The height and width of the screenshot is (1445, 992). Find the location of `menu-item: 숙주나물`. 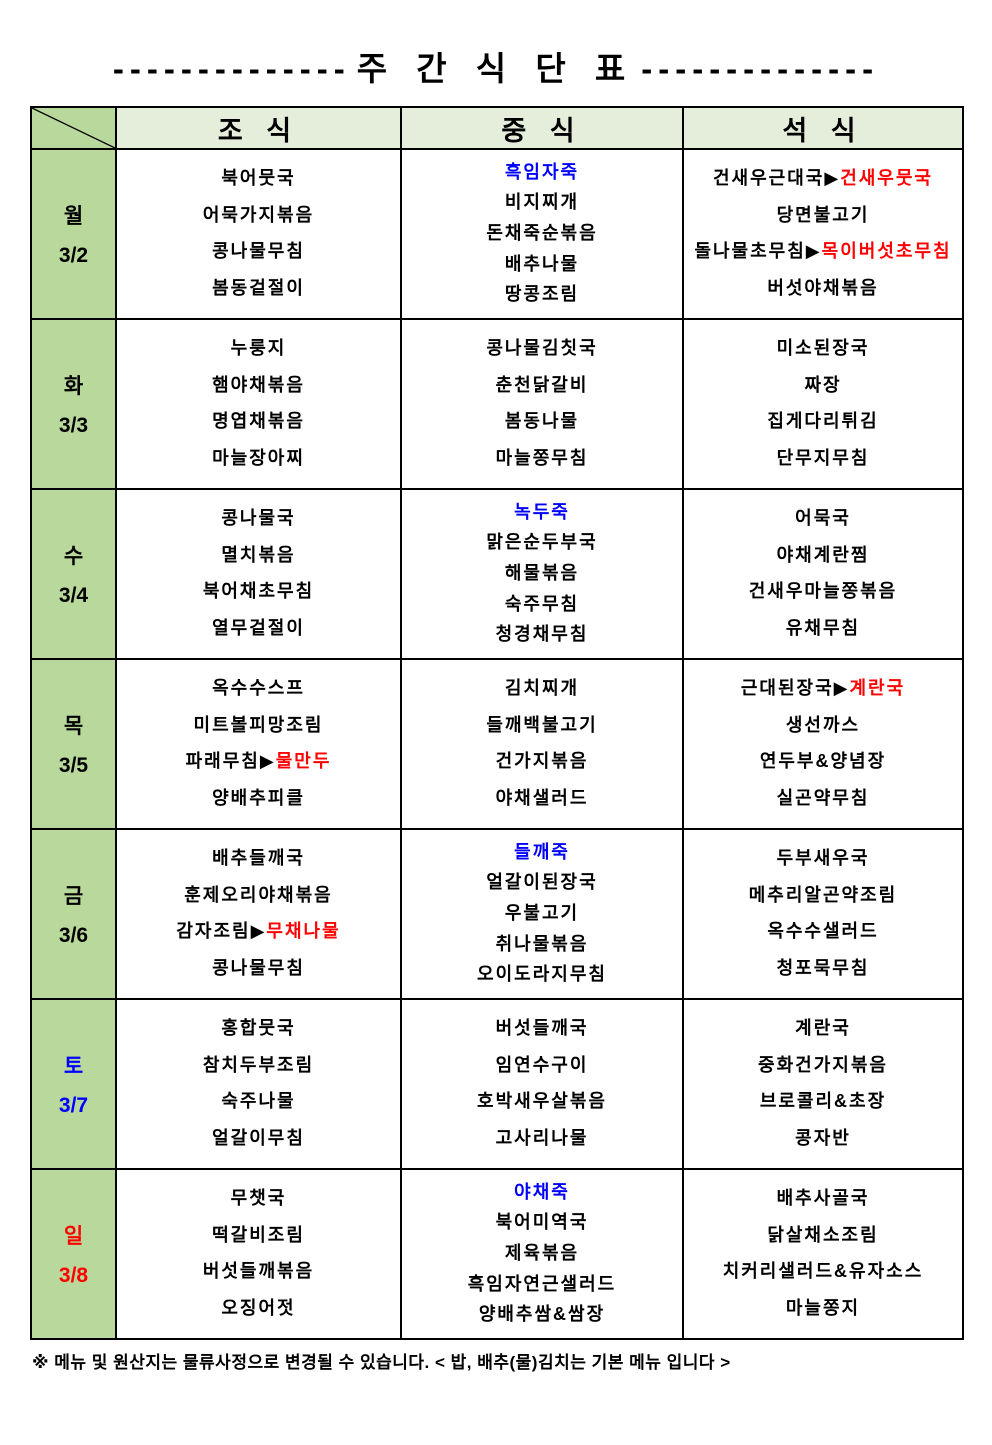

menu-item: 숙주나물 is located at coordinates (258, 1101).